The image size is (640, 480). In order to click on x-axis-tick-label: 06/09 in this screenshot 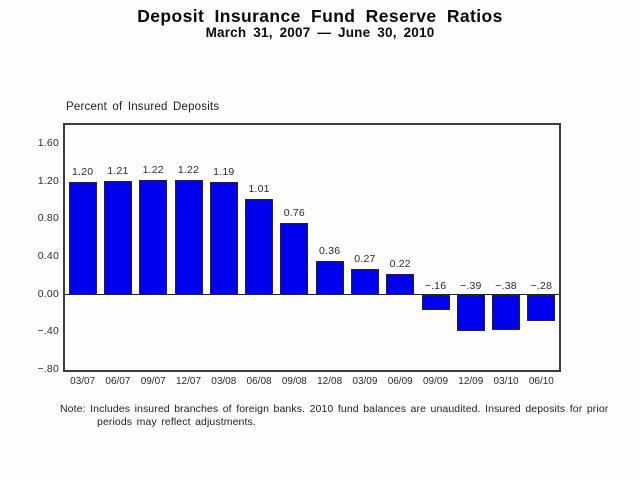, I will do `click(400, 381)`.